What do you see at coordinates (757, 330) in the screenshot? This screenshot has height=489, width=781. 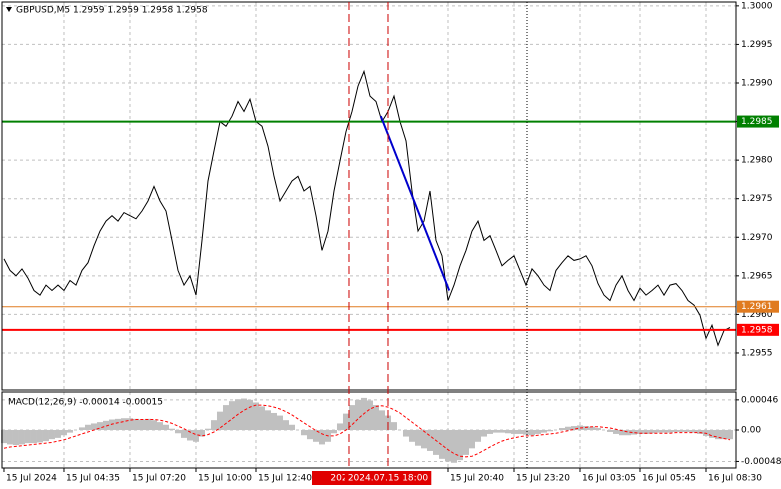 I see `level-label: 1.2958` at bounding box center [757, 330].